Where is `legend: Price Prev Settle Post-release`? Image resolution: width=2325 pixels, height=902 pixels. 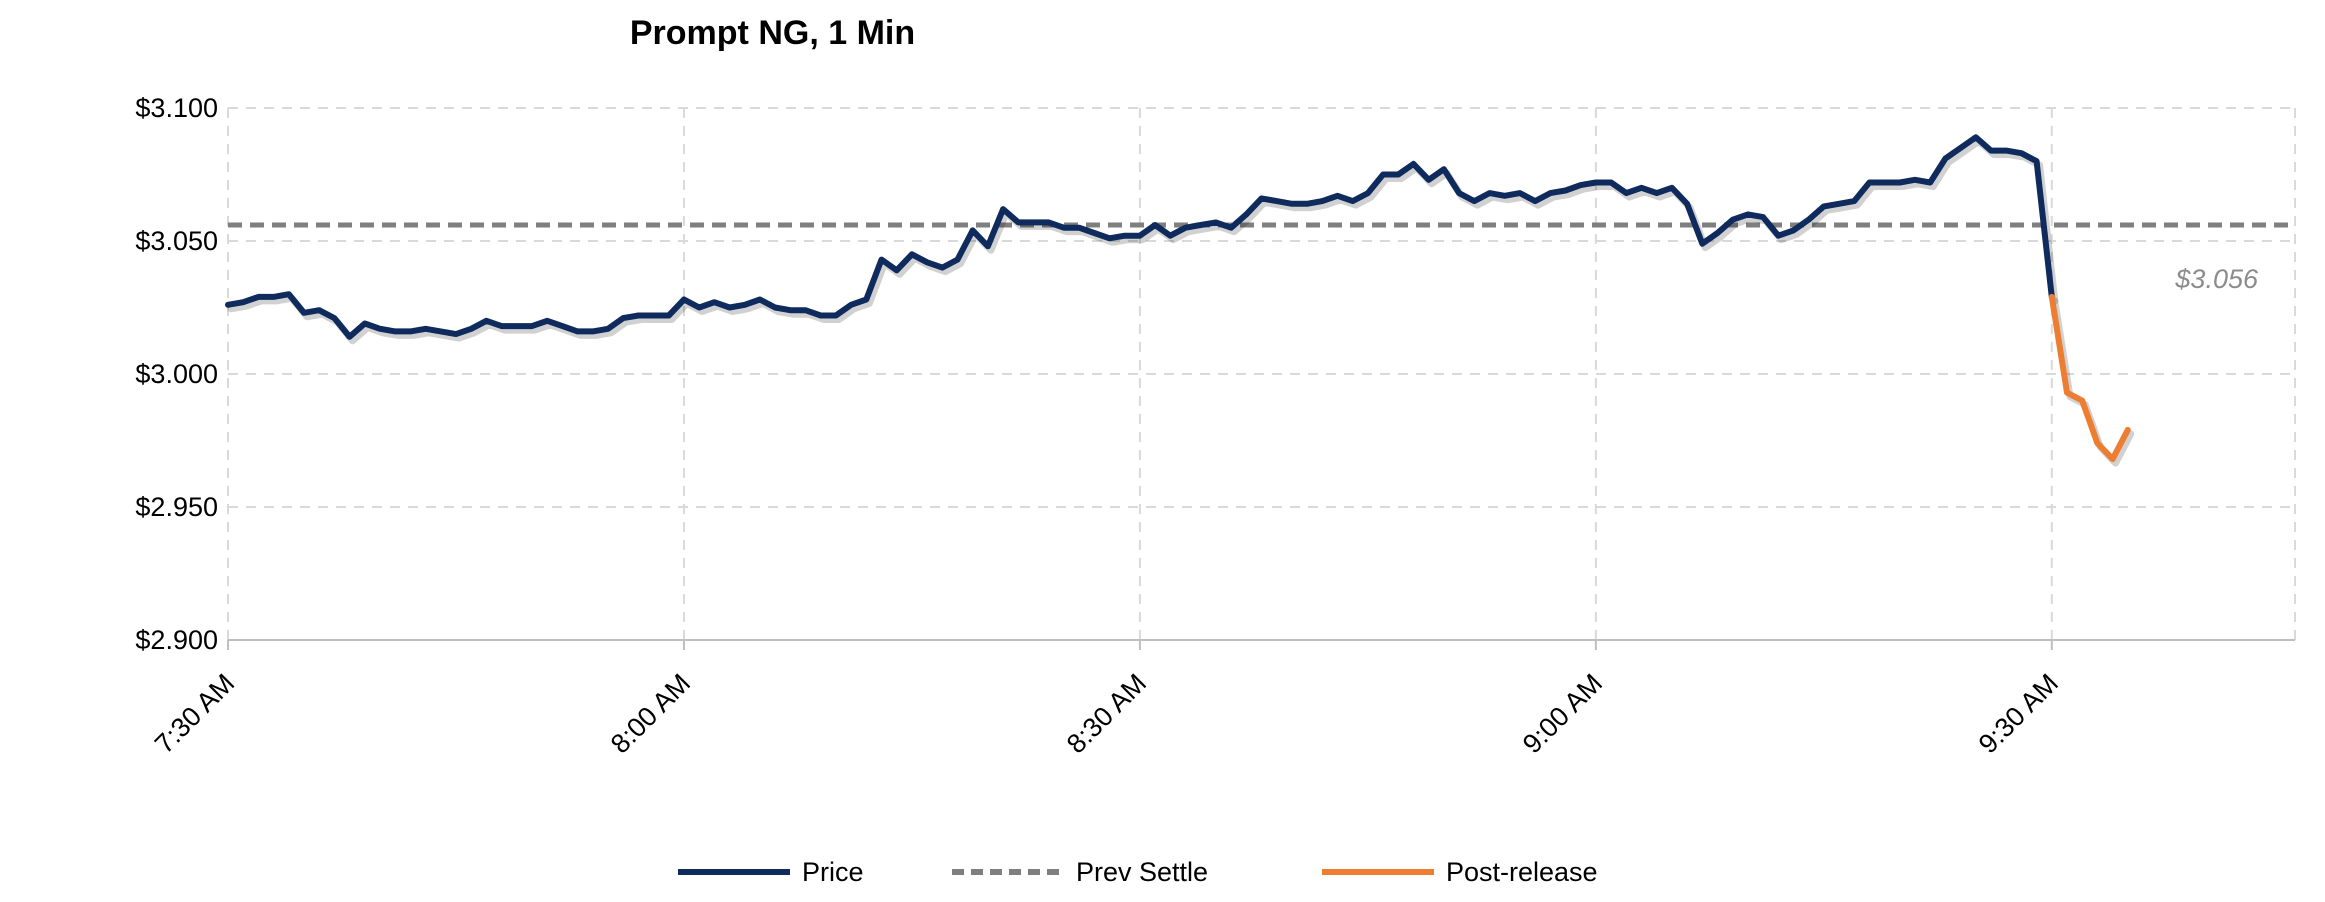 legend: Price Prev Settle Post-release is located at coordinates (1138, 872).